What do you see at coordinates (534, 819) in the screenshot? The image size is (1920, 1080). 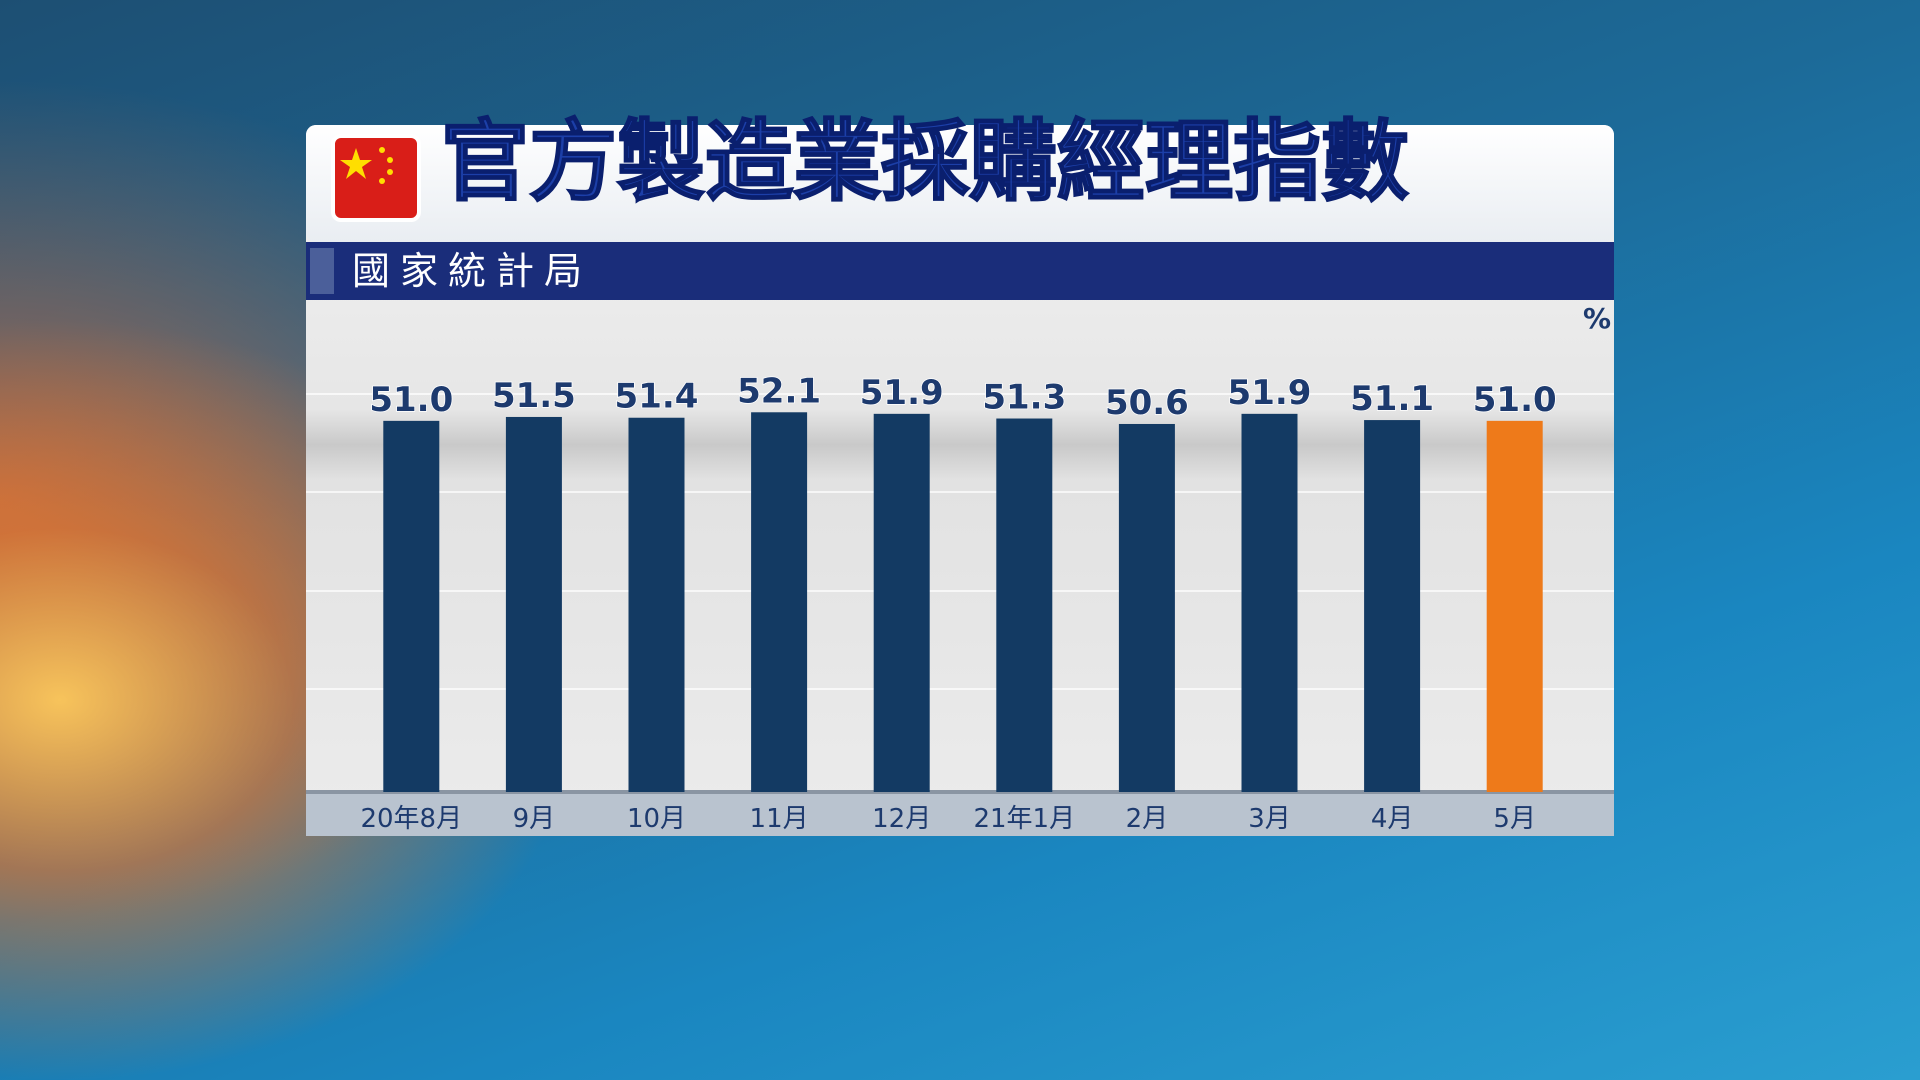 I see `x-tick-label: 9月` at bounding box center [534, 819].